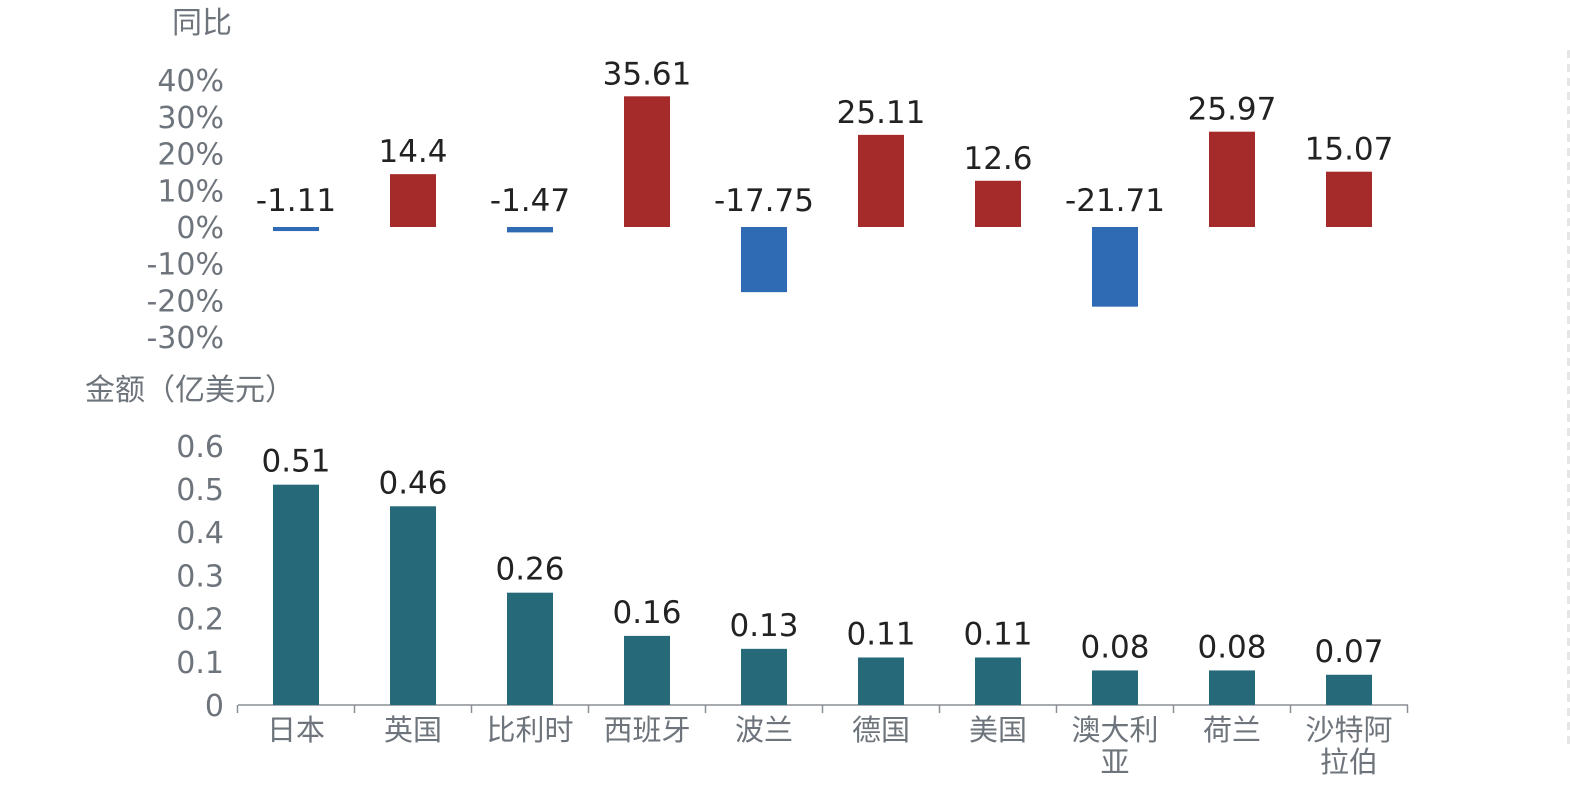 This screenshot has width=1570, height=791. Describe the element at coordinates (200, 533) in the screenshot. I see `bottom-y-tick: 0.4` at that location.